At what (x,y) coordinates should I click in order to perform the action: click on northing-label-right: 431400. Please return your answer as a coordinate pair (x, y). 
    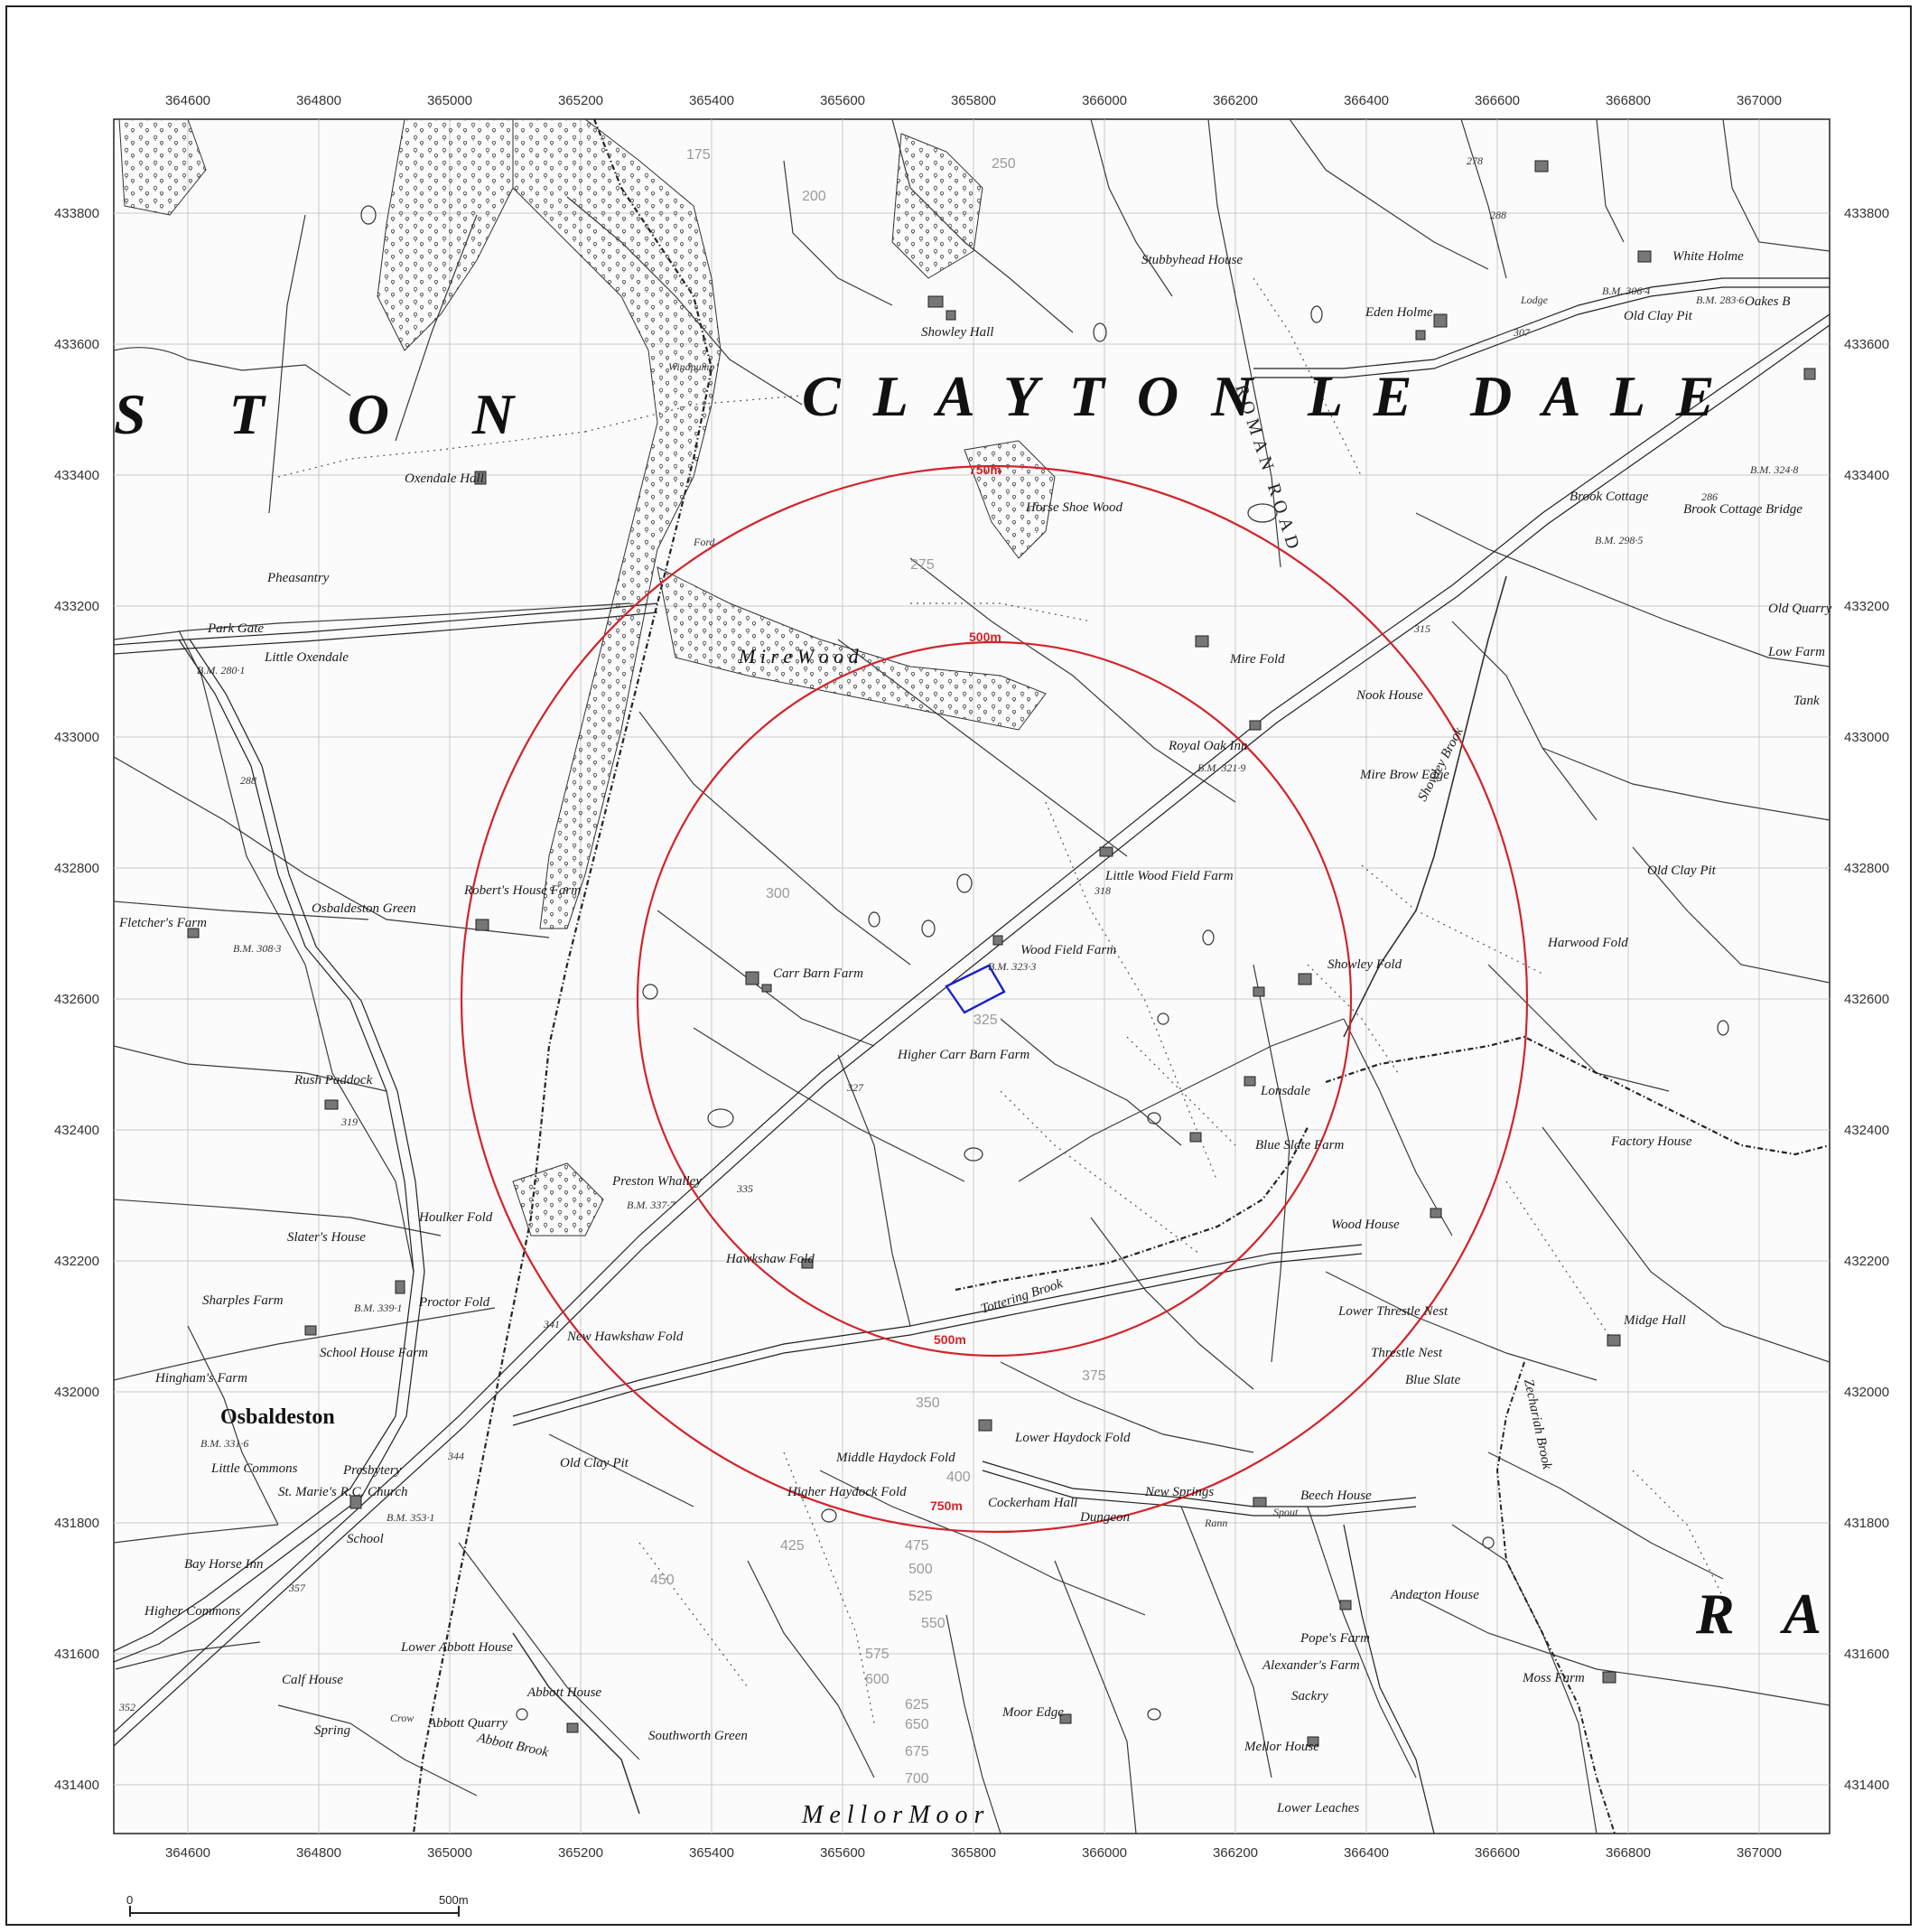
    Looking at the image, I should click on (1866, 1785).